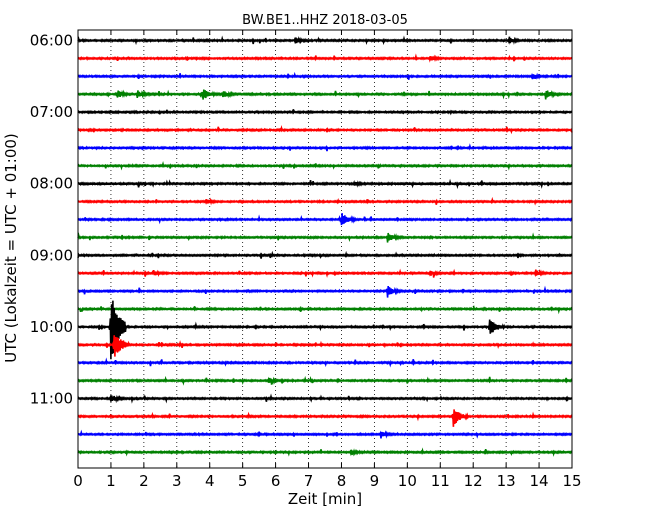  Describe the element at coordinates (325, 499) in the screenshot. I see `x-axis-label: Zeit [min]` at that location.